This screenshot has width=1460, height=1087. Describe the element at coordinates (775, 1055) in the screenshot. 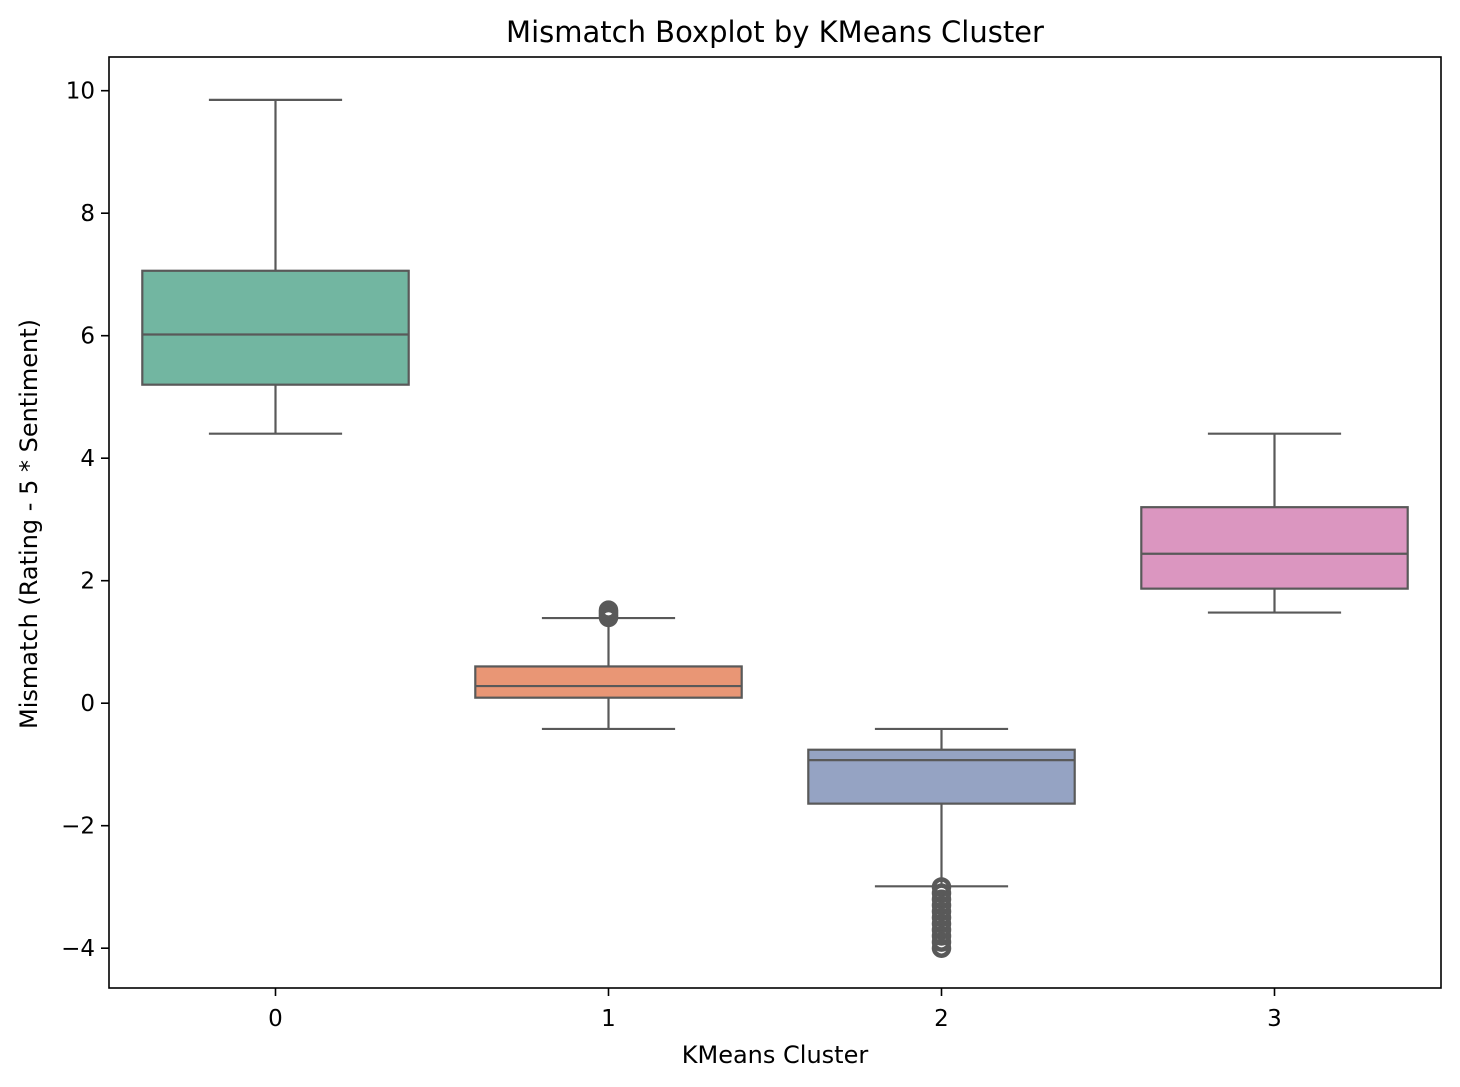

I see `x-axis-label: KMeans Cluster` at that location.